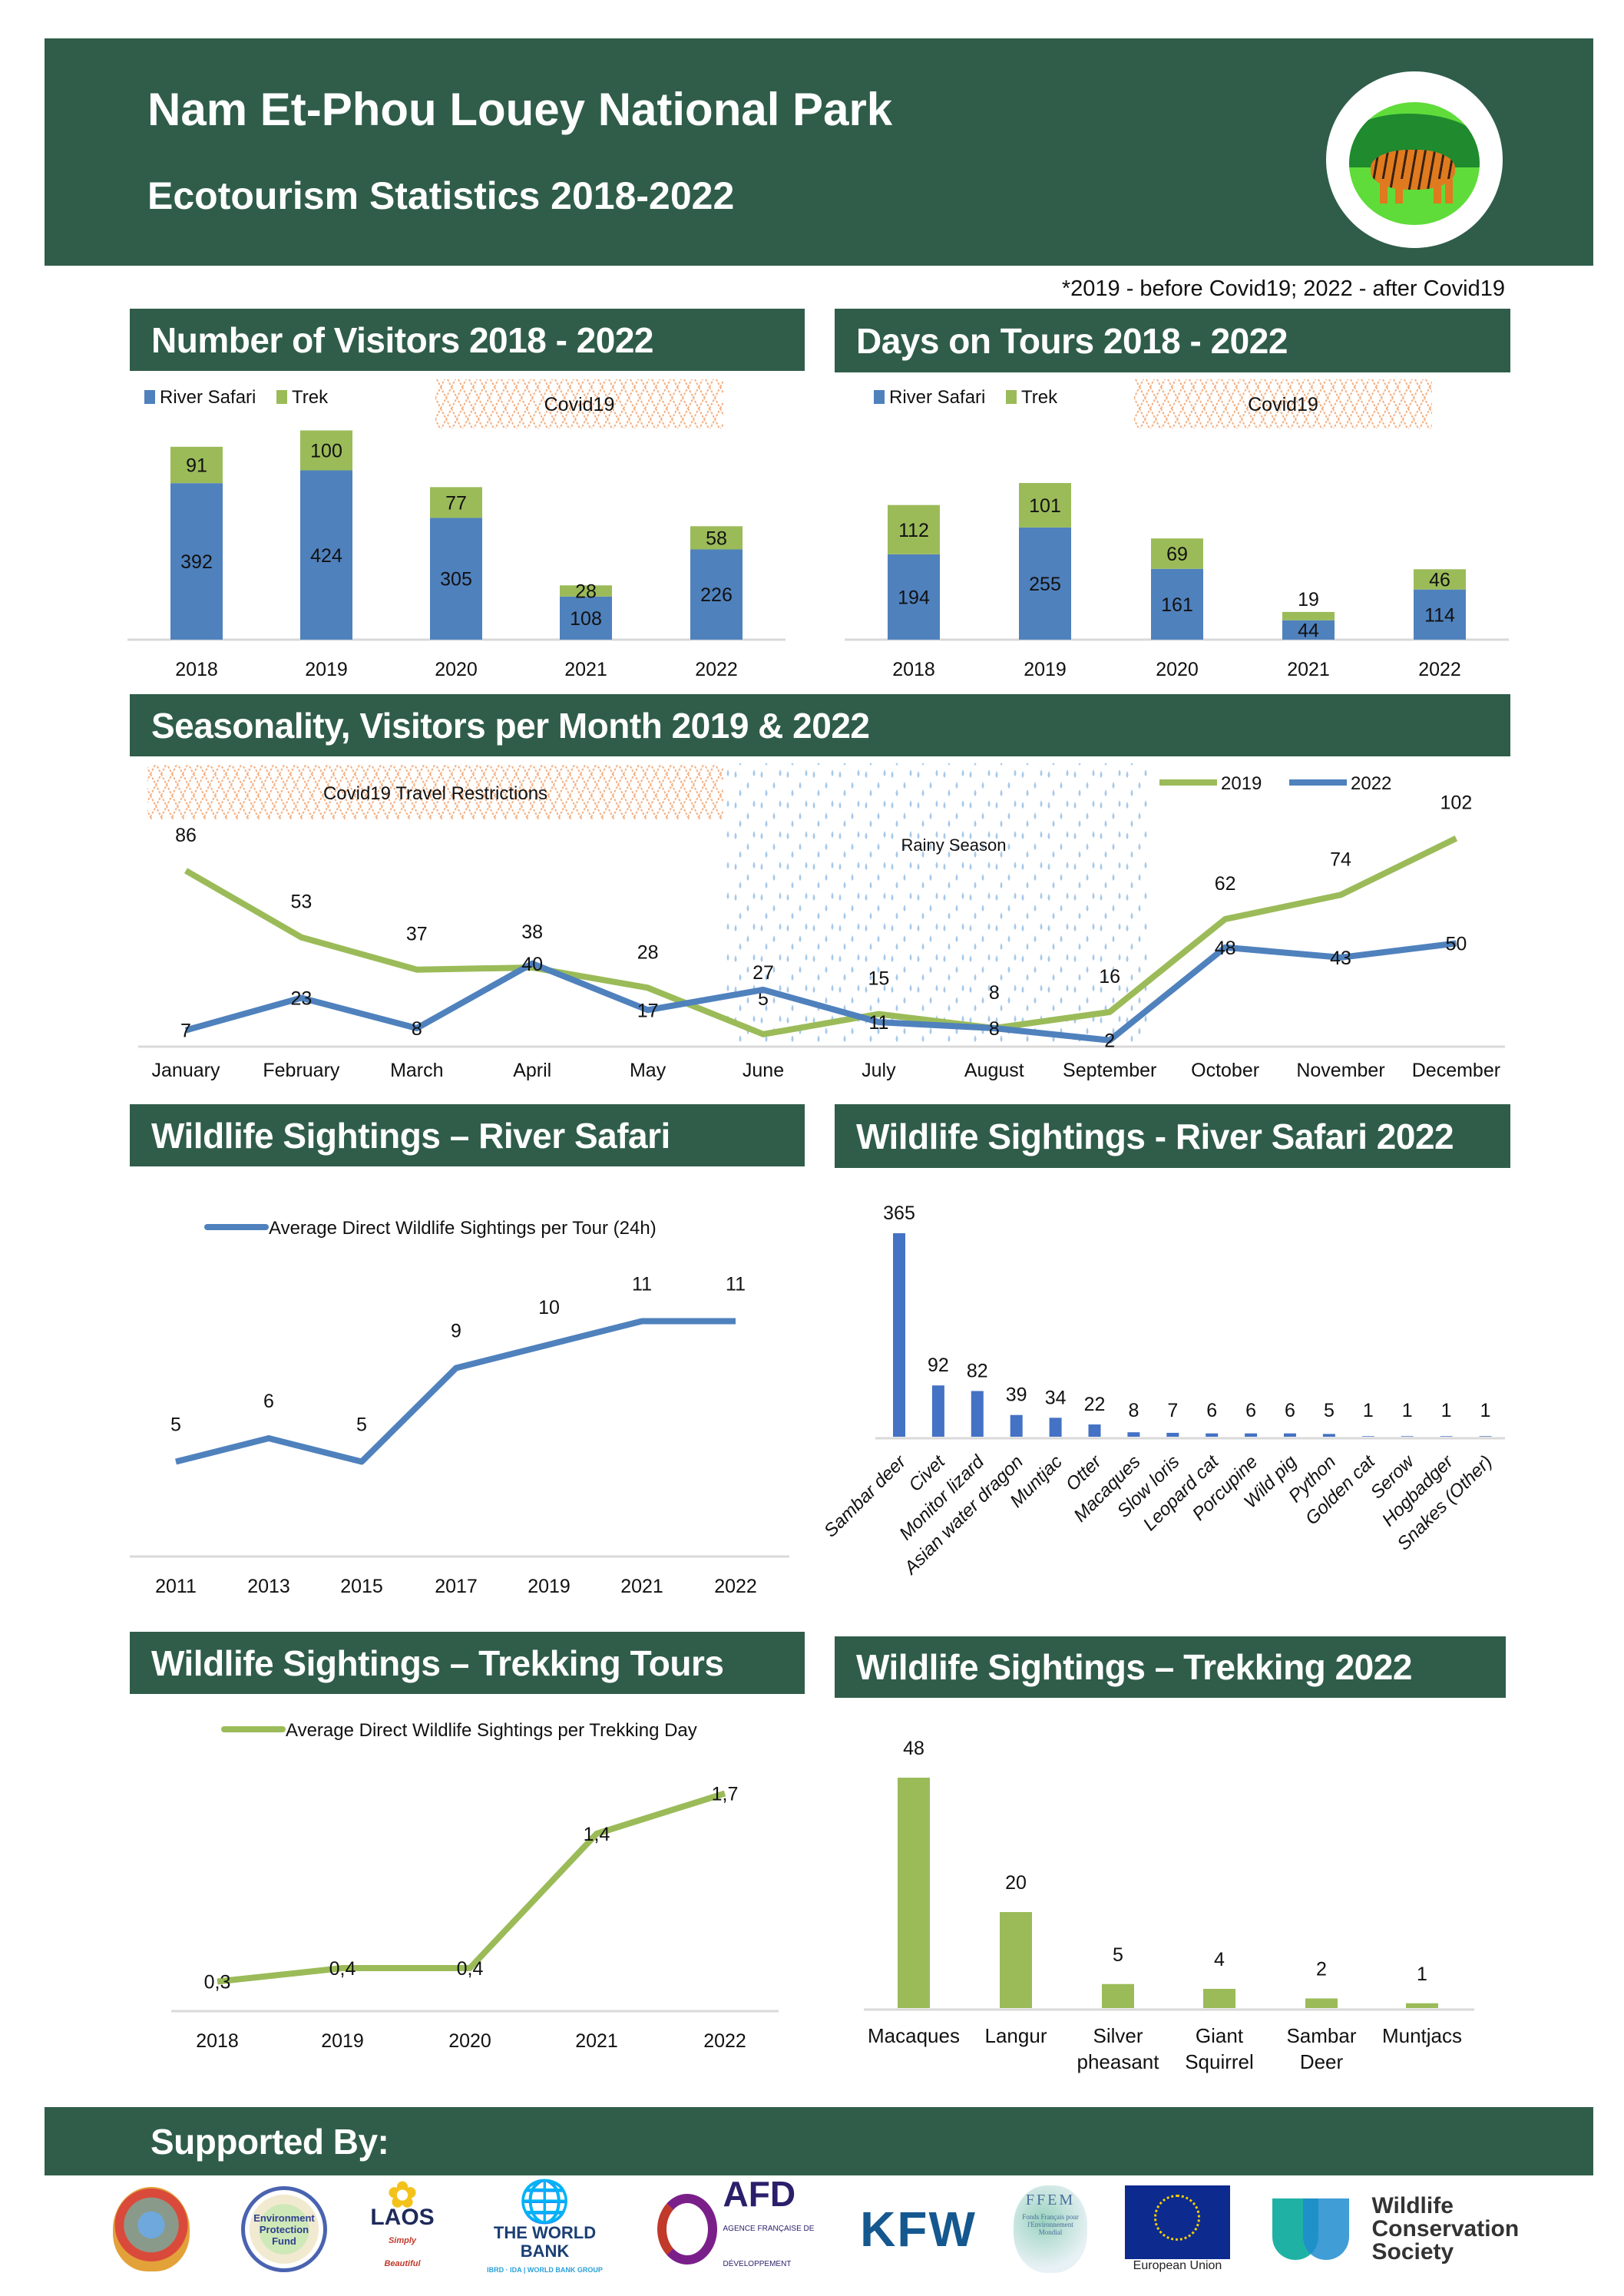 This screenshot has height=2296, width=1624. I want to click on data-label-2019: 53, so click(301, 902).